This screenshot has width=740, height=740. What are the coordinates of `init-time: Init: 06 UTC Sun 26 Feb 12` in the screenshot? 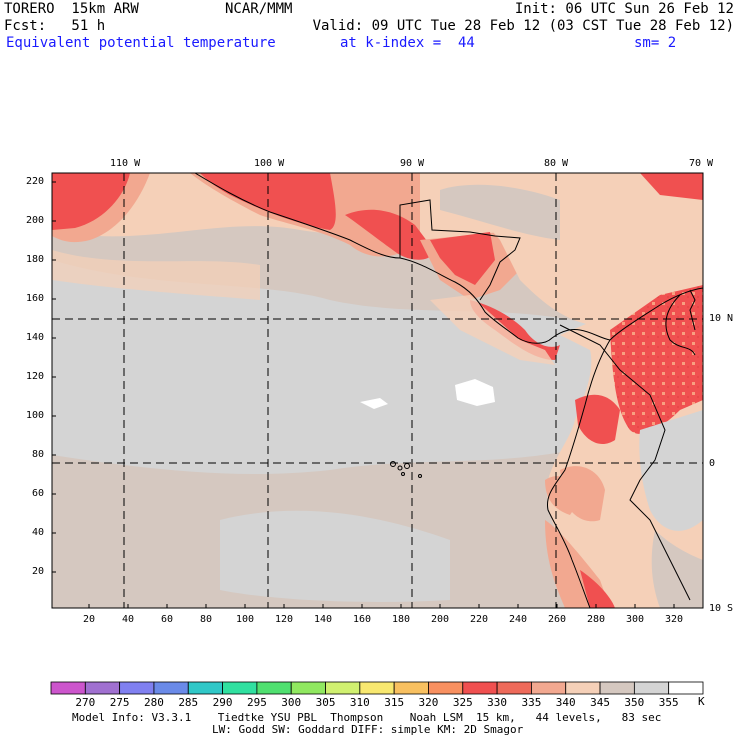 It's located at (624, 9).